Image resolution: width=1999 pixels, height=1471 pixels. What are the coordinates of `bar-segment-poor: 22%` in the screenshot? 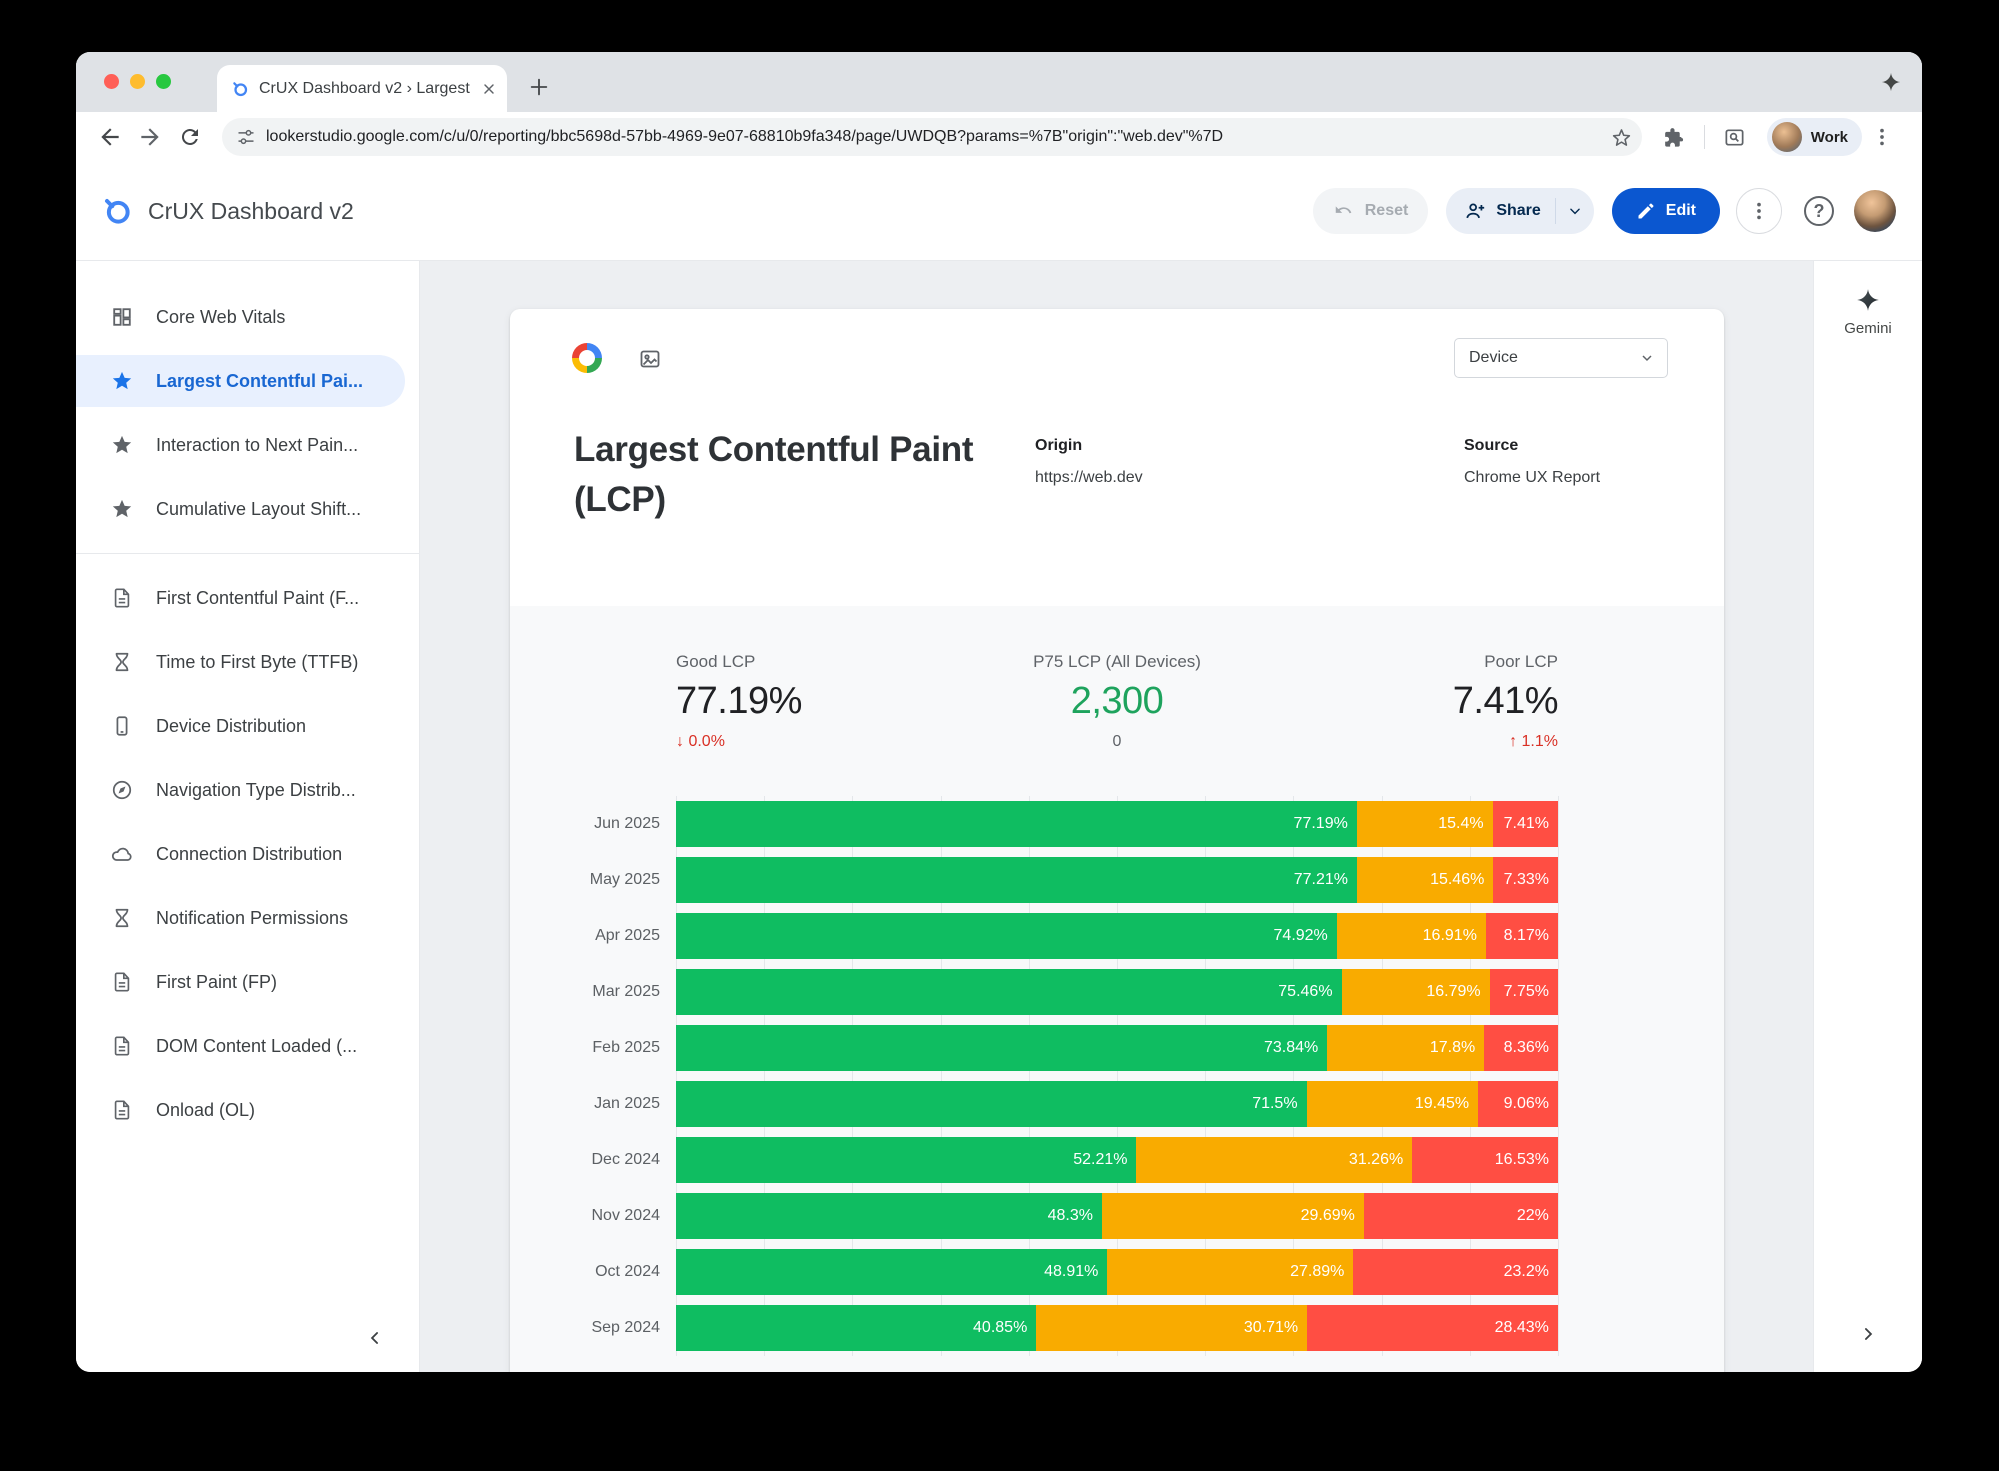 It's located at (1460, 1216).